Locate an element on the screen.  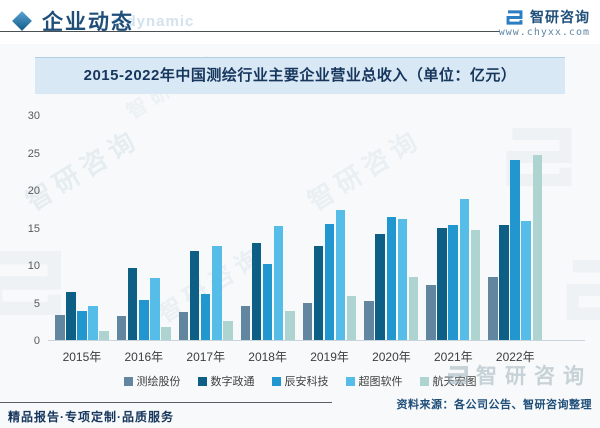
bar-测绘股份-2021年 is located at coordinates (431, 312).